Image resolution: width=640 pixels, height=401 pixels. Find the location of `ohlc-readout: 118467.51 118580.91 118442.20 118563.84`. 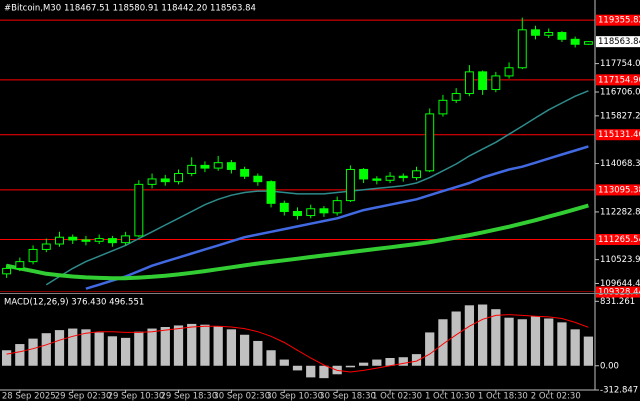

ohlc-readout: 118467.51 118580.91 118442.20 118563.84 is located at coordinates (160, 9).